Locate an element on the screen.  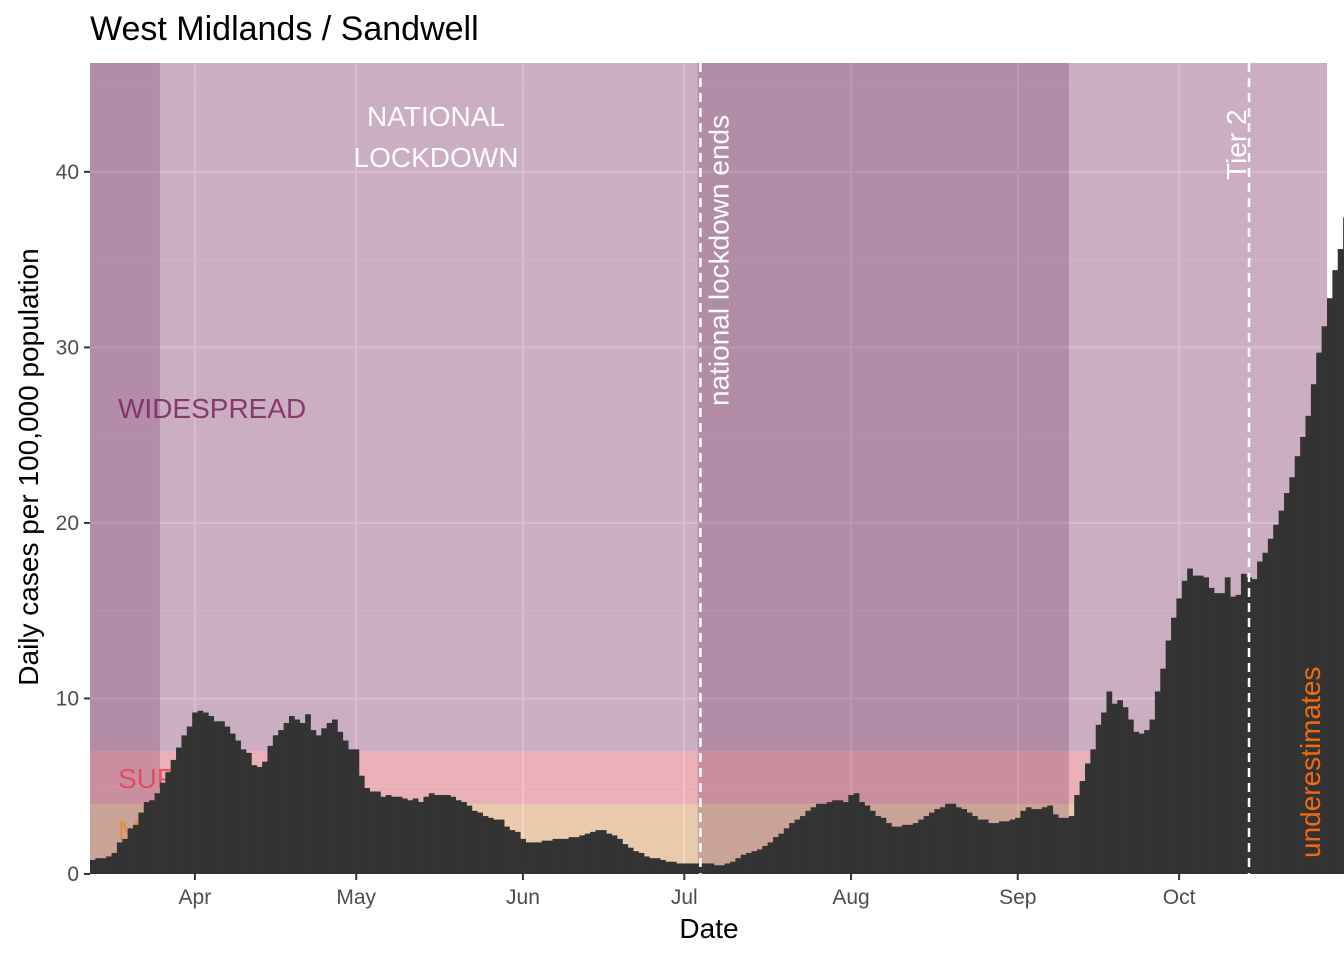
x-tick-label: May is located at coordinates (356, 897).